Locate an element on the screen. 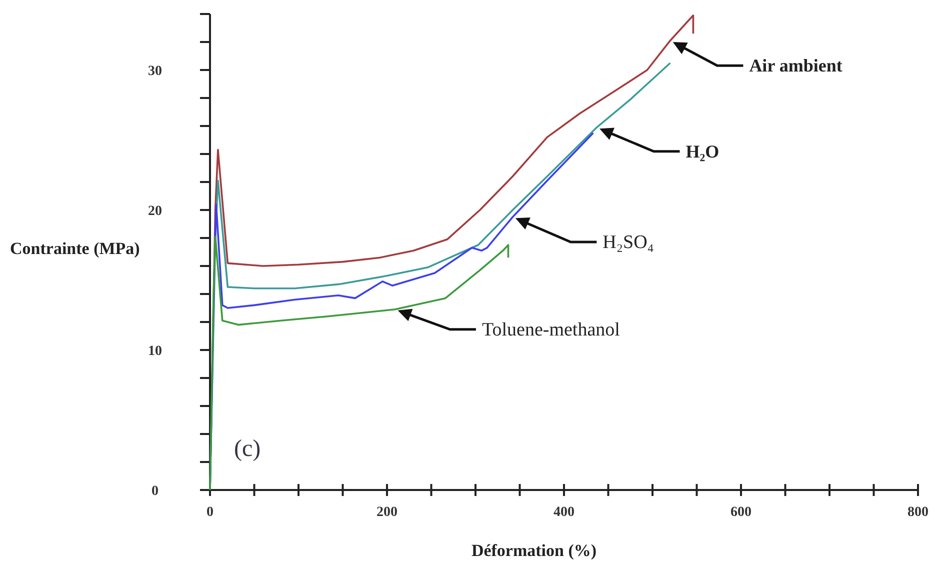 This screenshot has width=938, height=574. y-tick-label: 30 is located at coordinates (155, 71).